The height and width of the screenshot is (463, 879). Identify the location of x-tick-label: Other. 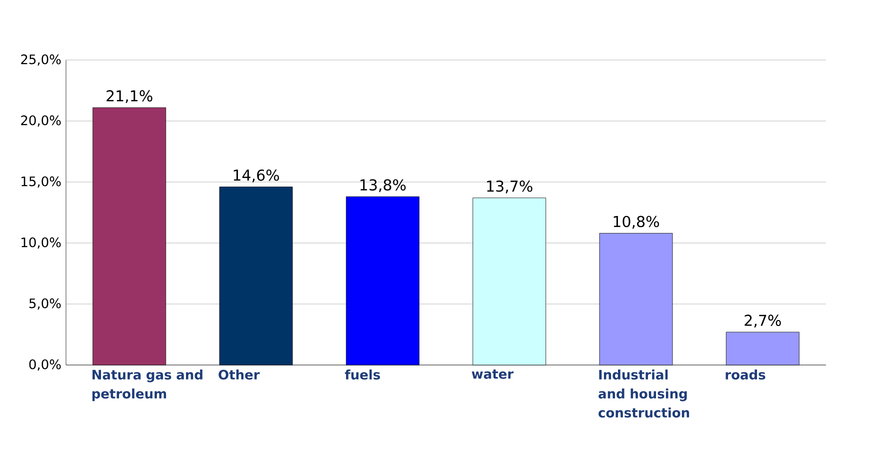
(239, 375).